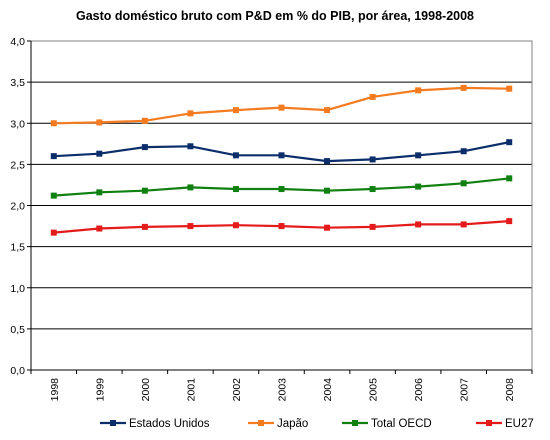 This screenshot has width=550, height=440. Describe the element at coordinates (237, 390) in the screenshot. I see `x-tick-label: 2002` at that location.